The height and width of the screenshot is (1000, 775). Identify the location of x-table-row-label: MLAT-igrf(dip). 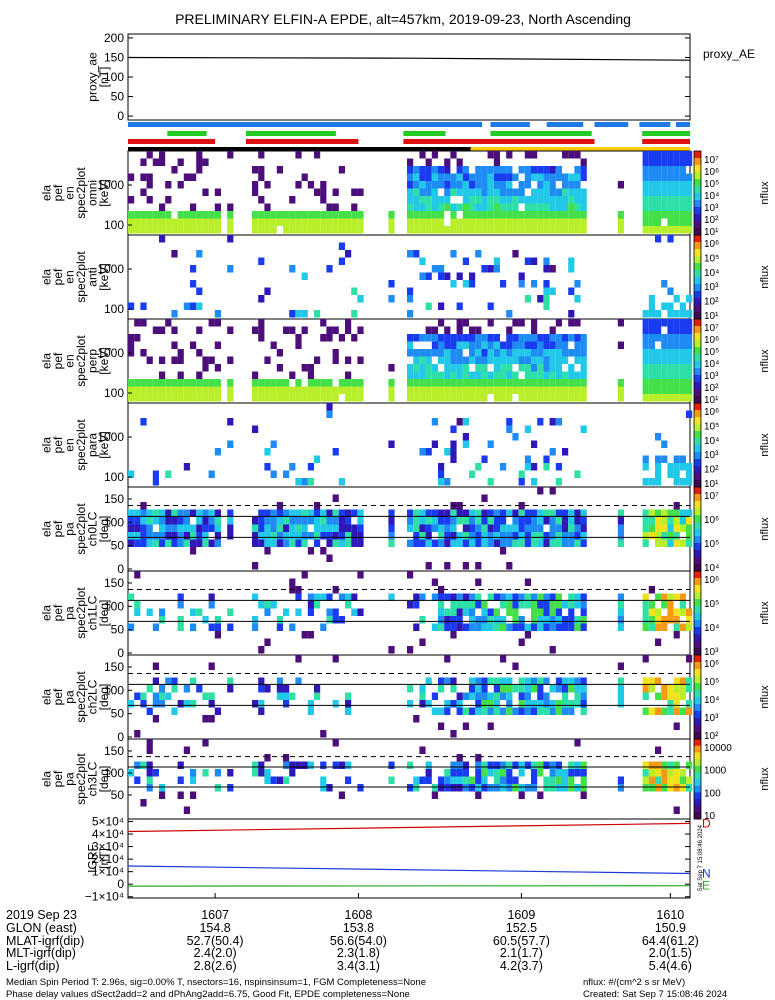
(45, 941).